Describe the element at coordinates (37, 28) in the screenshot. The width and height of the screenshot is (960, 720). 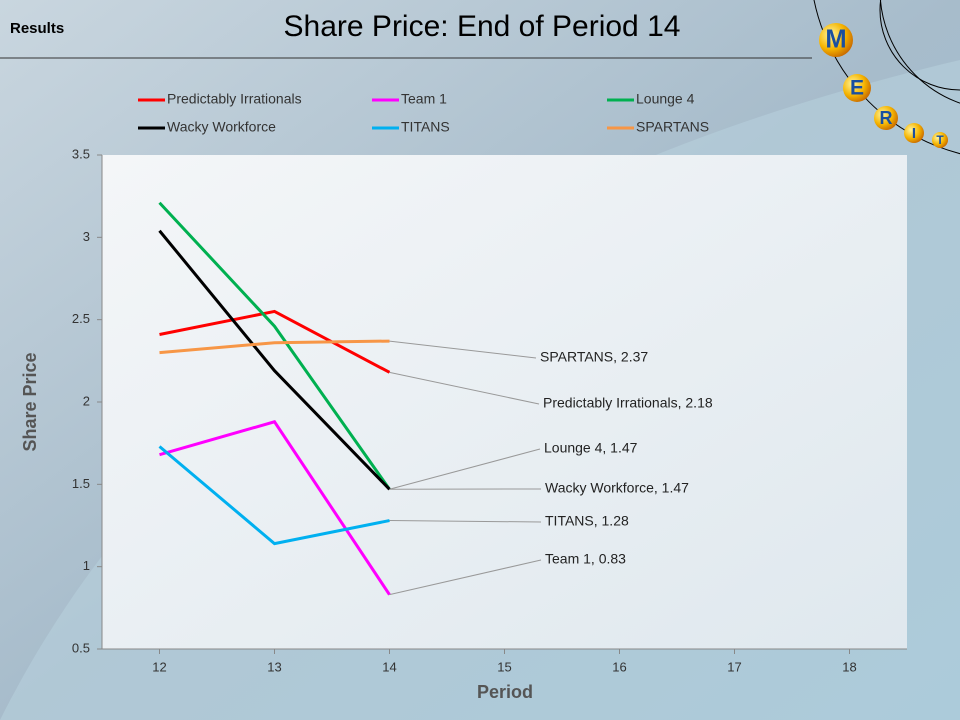
I see `header-label: Results` at that location.